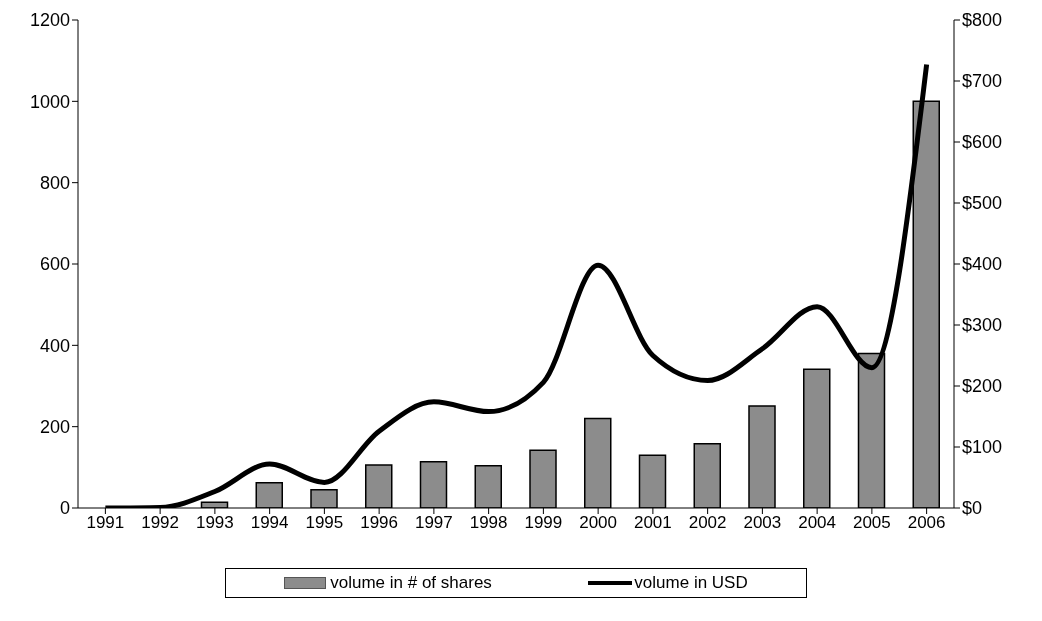 This screenshot has height=621, width=1042. What do you see at coordinates (982, 81) in the screenshot?
I see `y2-tick-label: $700` at bounding box center [982, 81].